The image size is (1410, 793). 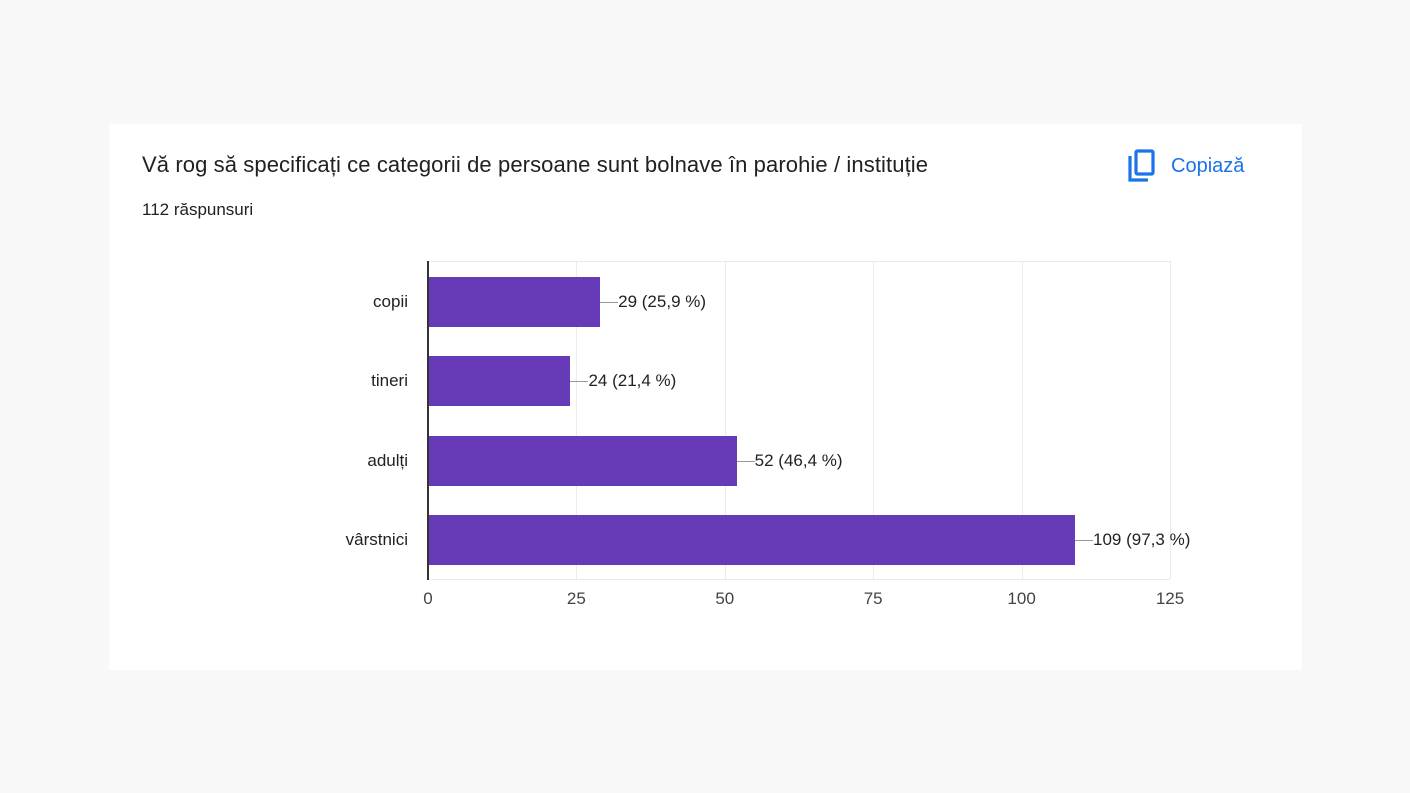 I want to click on value-label: 29 (25,9 %), so click(x=662, y=301).